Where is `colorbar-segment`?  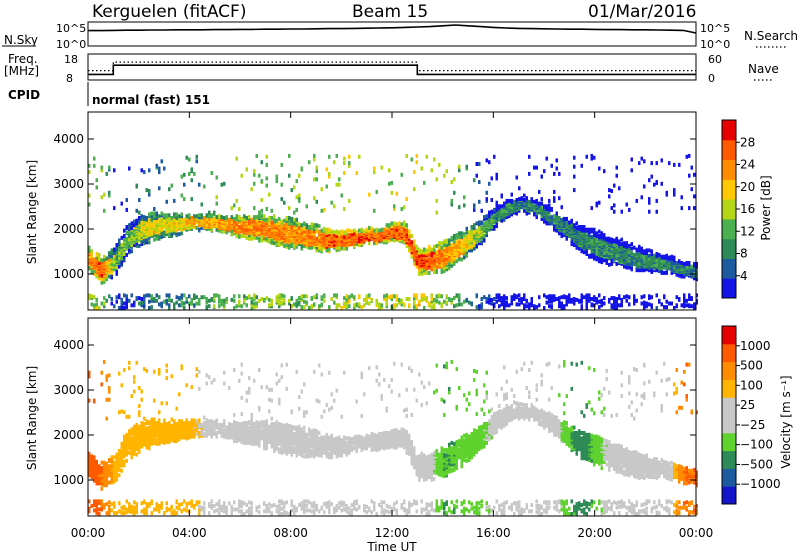
colorbar-segment is located at coordinates (729, 248).